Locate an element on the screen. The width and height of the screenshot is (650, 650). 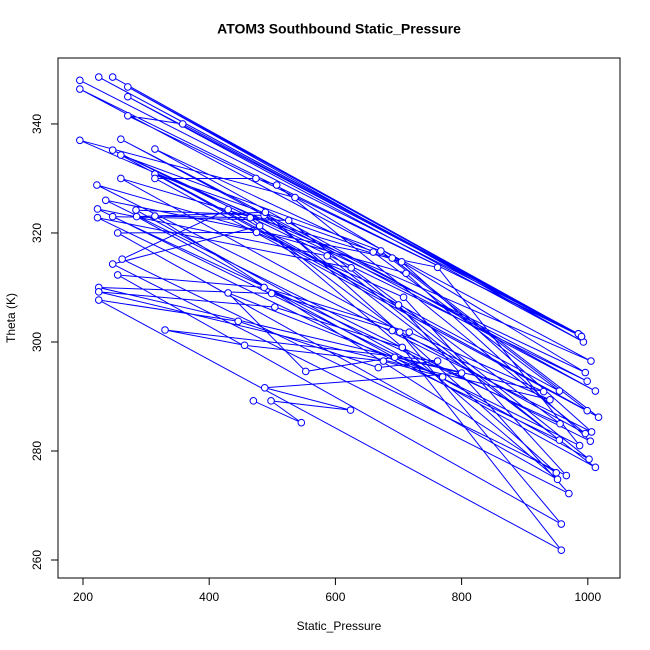
y-tick-label: 280 is located at coordinates (37, 451).